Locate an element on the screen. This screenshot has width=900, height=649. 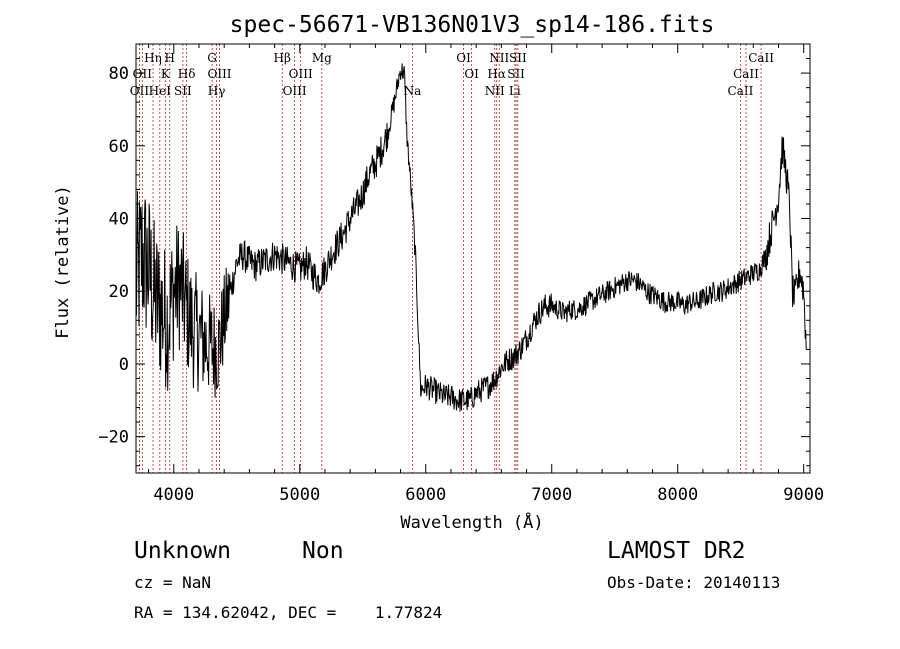
y-tick-label-40: 40 is located at coordinates (119, 220).